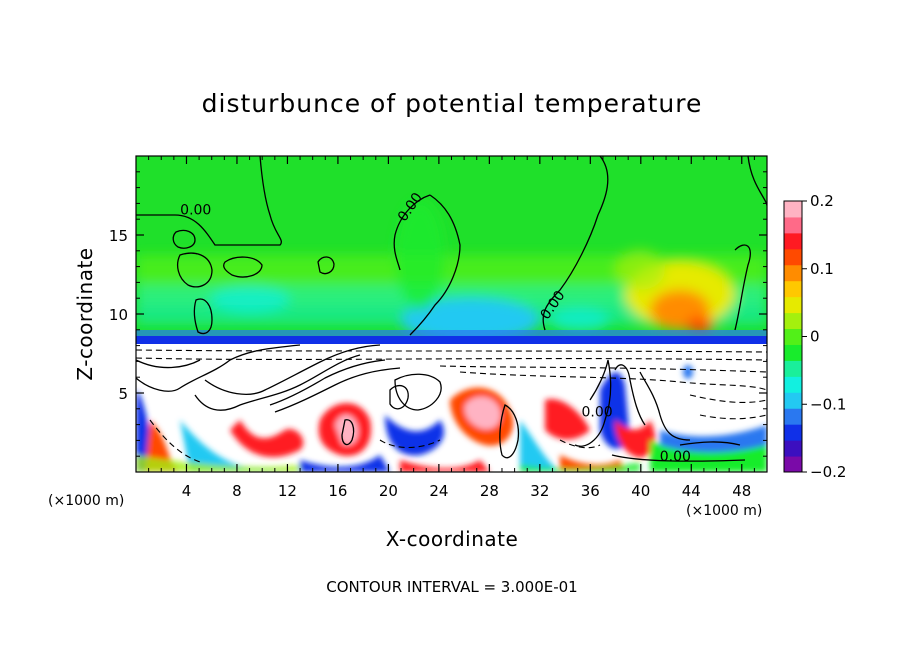  What do you see at coordinates (287, 491) in the screenshot?
I see `x-tick-label: 12` at bounding box center [287, 491].